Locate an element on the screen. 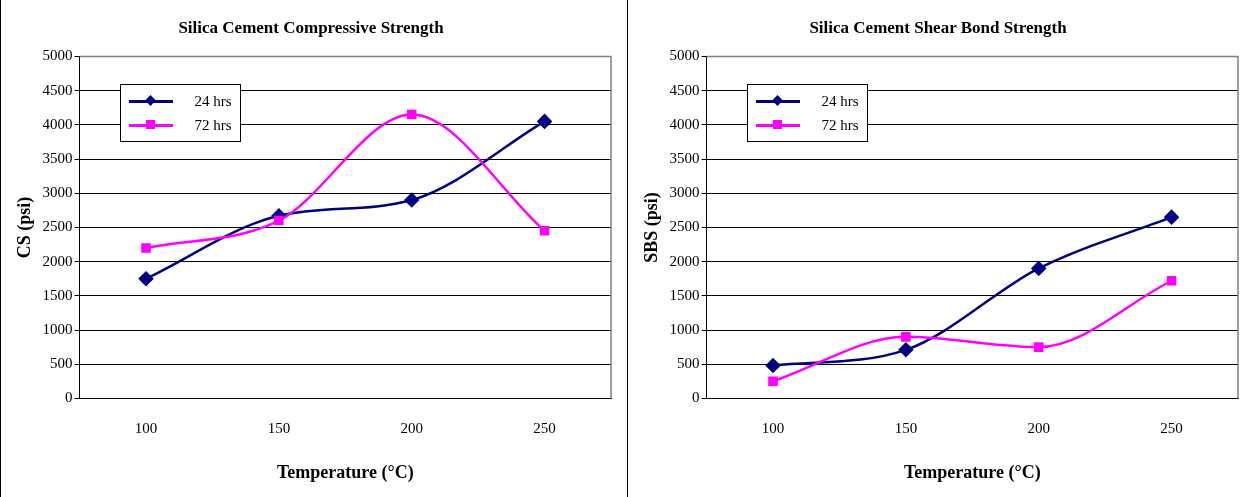 The image size is (1254, 497). chart-title: Silica Cement Shear Bond Strength is located at coordinates (938, 27).